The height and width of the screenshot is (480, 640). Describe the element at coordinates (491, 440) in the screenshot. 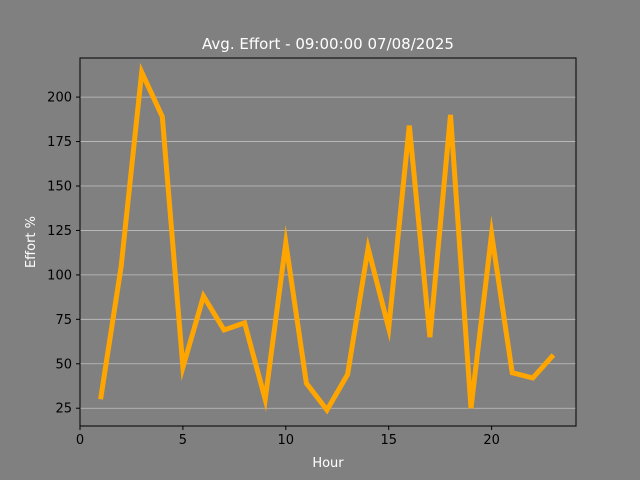

I see `x-tick-label: 20` at that location.